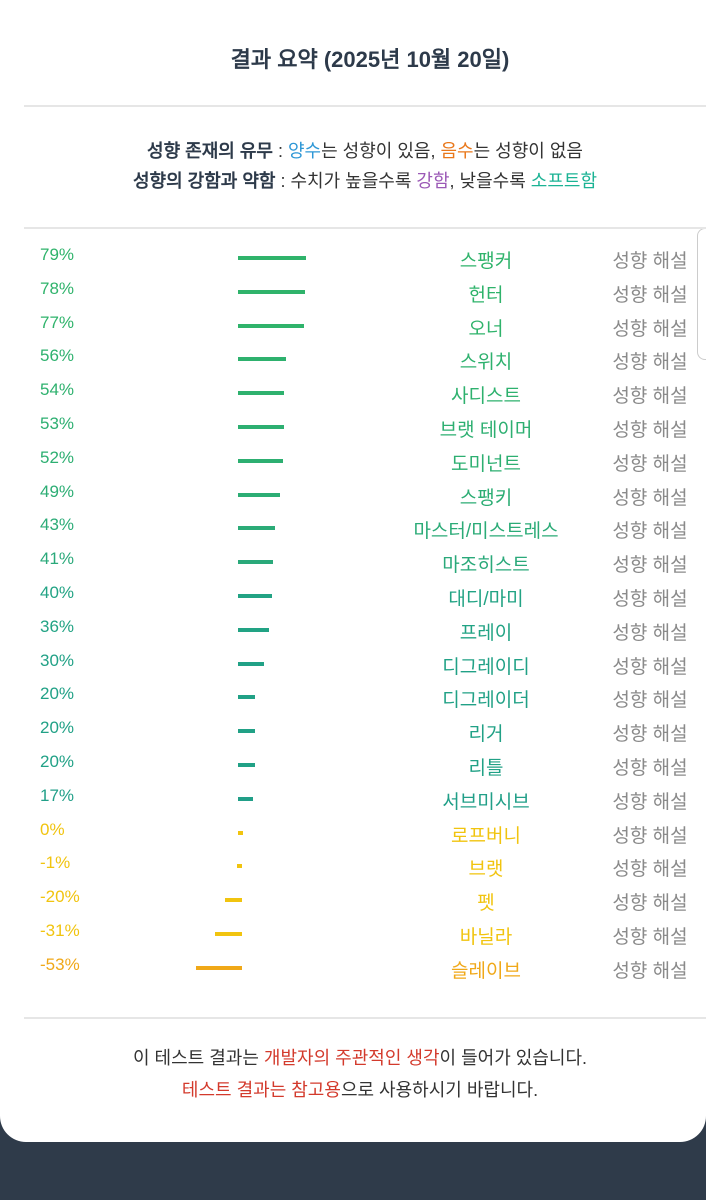  I want to click on result-row: 36% 프레이 성향 해설, so click(353, 630).